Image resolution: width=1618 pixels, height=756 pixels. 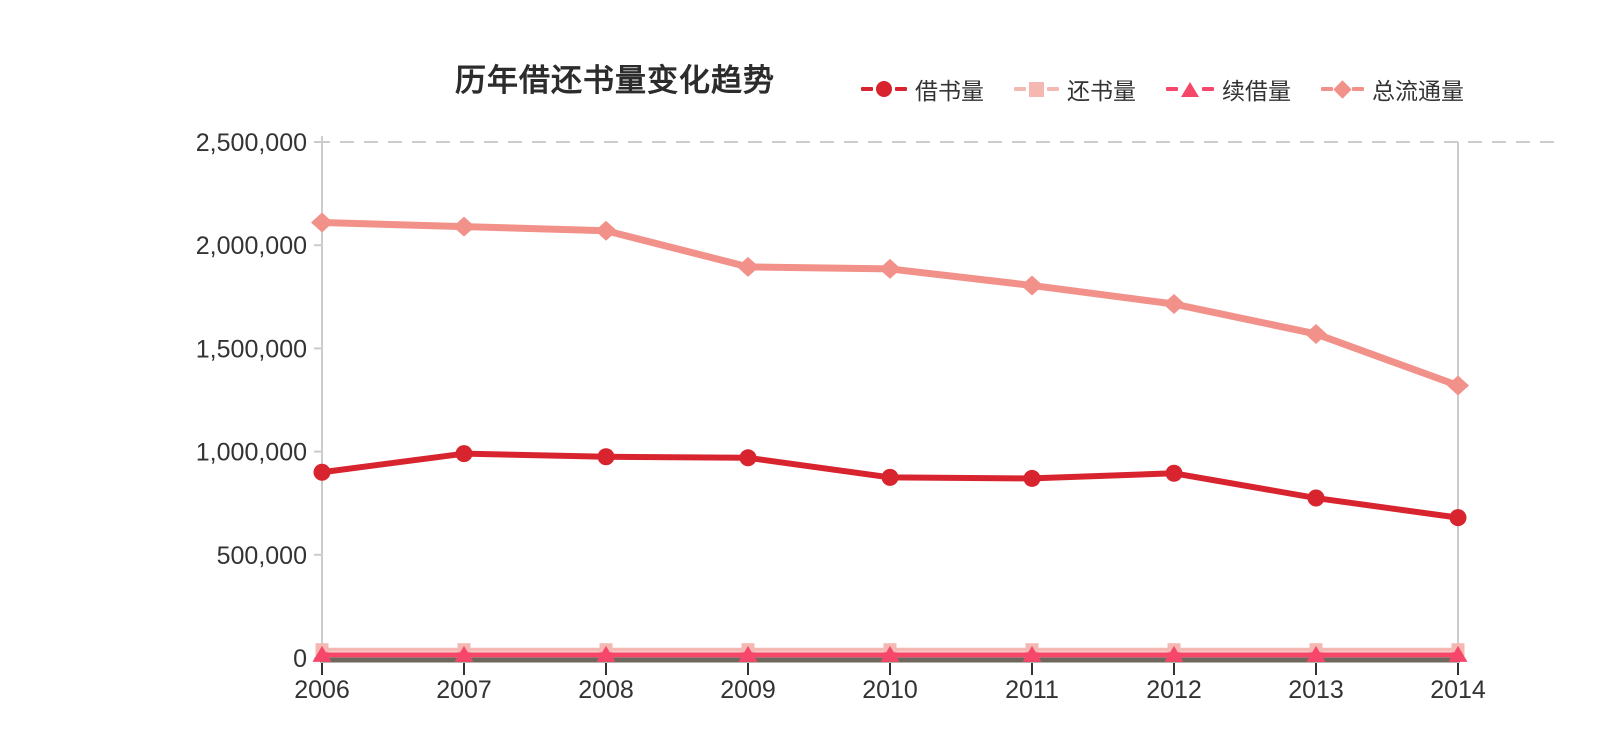 I want to click on legend-label-total: 总流通量, so click(x=1418, y=91).